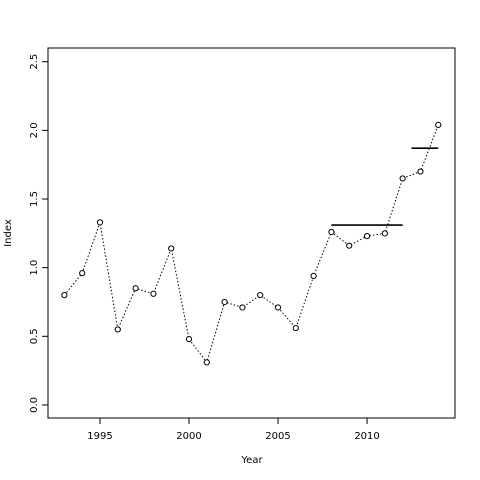 This screenshot has width=480, height=480. Describe the element at coordinates (188, 436) in the screenshot. I see `x-tick-label: 2000` at that location.